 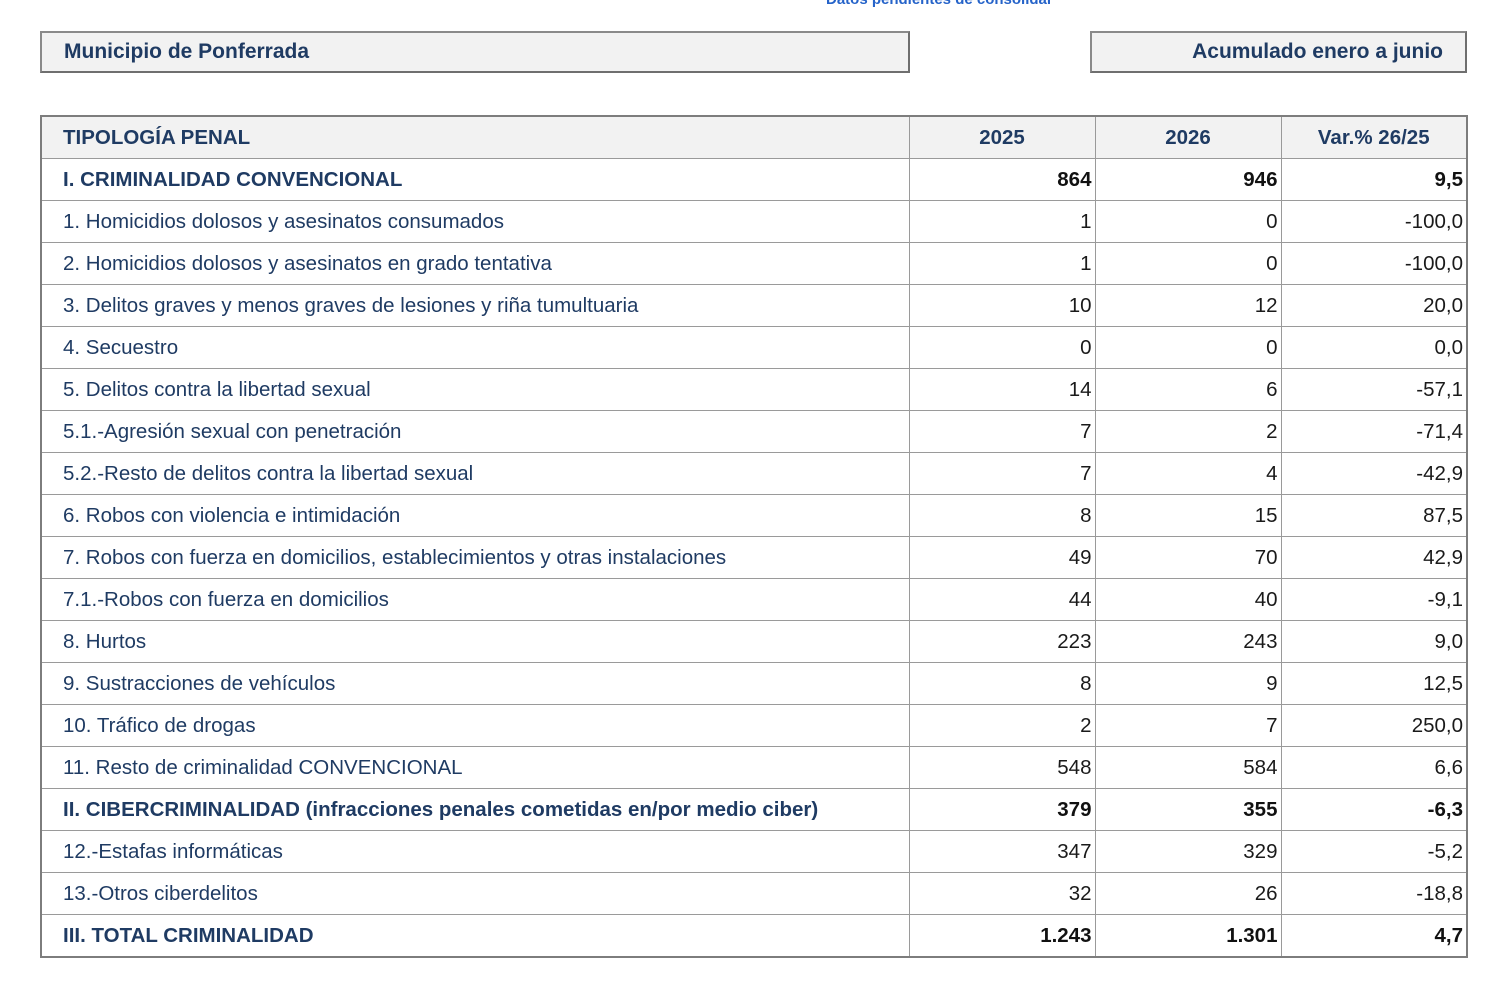 I want to click on row-label: 11. Resto de criminalidad CONVENCIONAL, so click(x=475, y=767).